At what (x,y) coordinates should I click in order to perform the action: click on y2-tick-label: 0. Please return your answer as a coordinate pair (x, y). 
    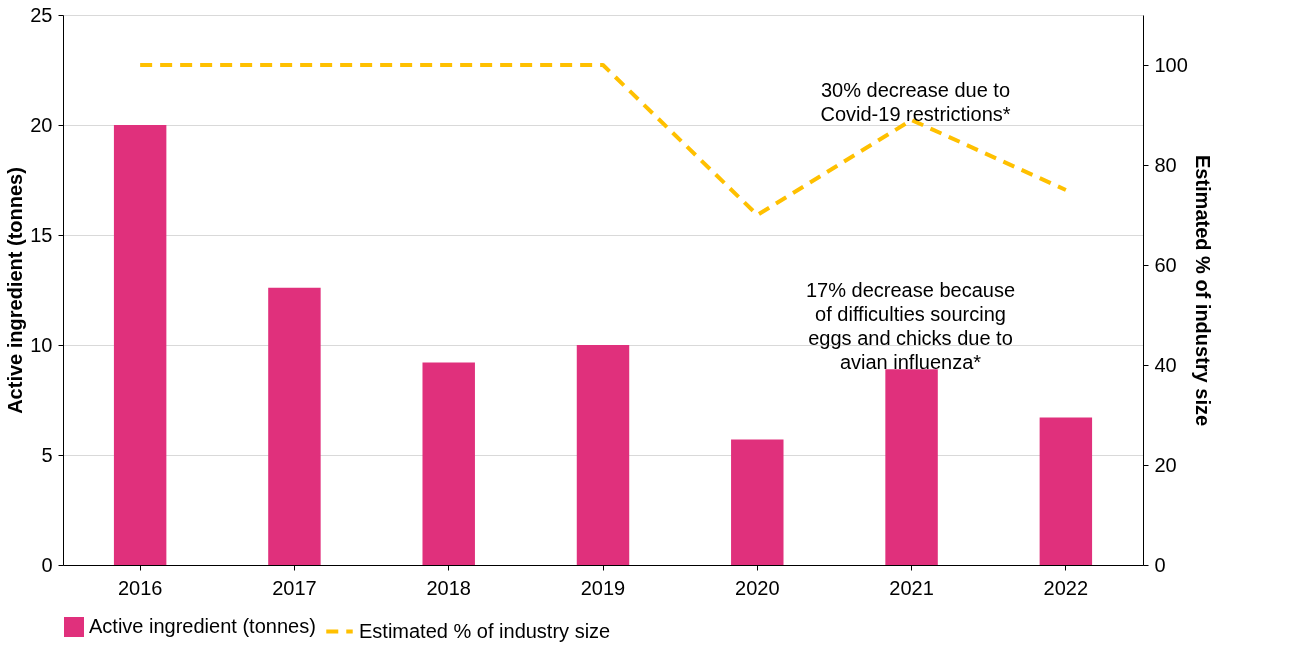
    Looking at the image, I should click on (1160, 564).